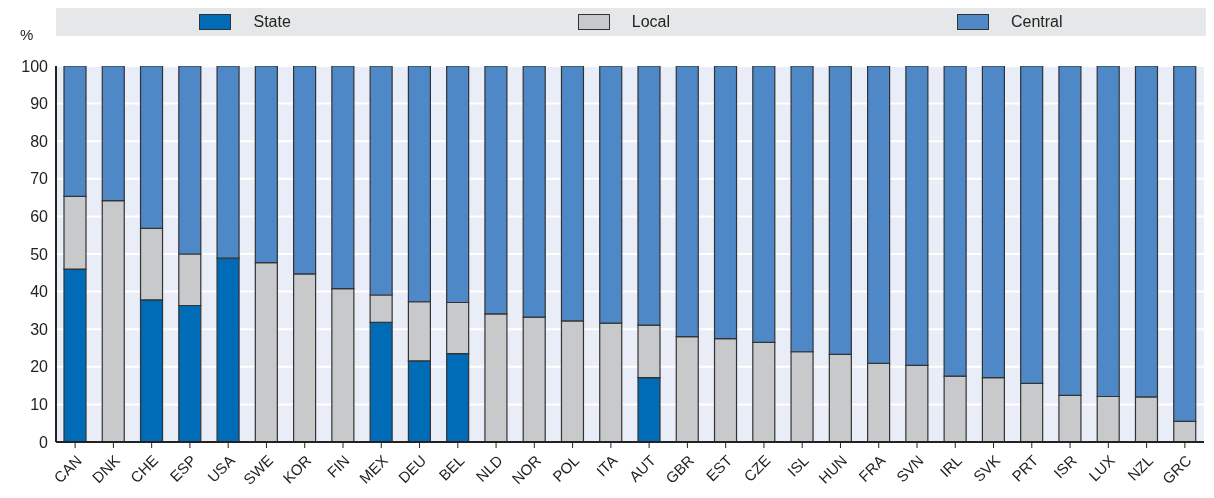 The image size is (1214, 498). What do you see at coordinates (451, 467) in the screenshot?
I see `x-tick-label: BEL` at bounding box center [451, 467].